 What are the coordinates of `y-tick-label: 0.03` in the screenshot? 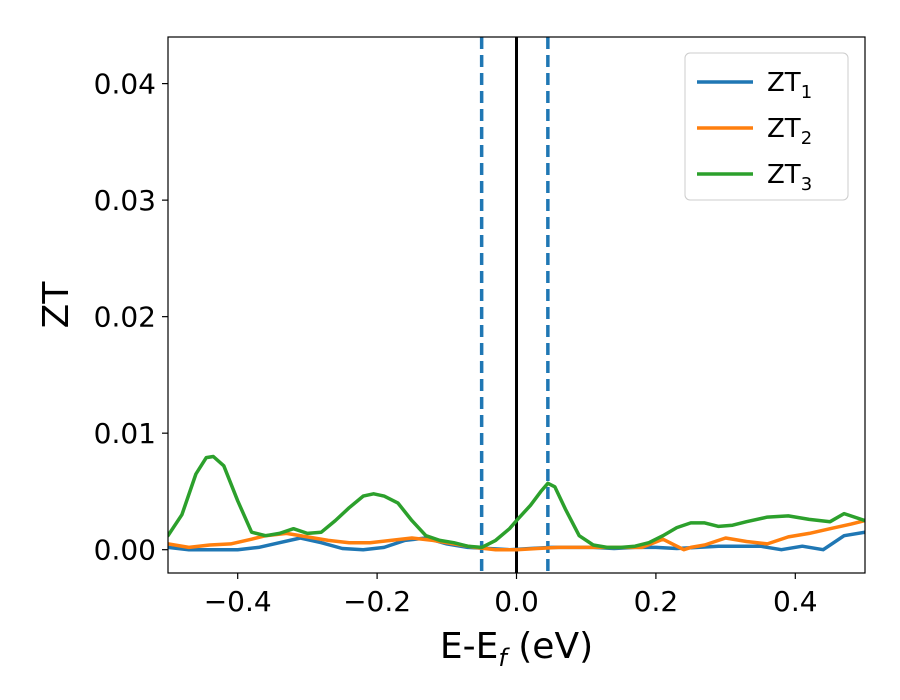 It's located at (125, 200).